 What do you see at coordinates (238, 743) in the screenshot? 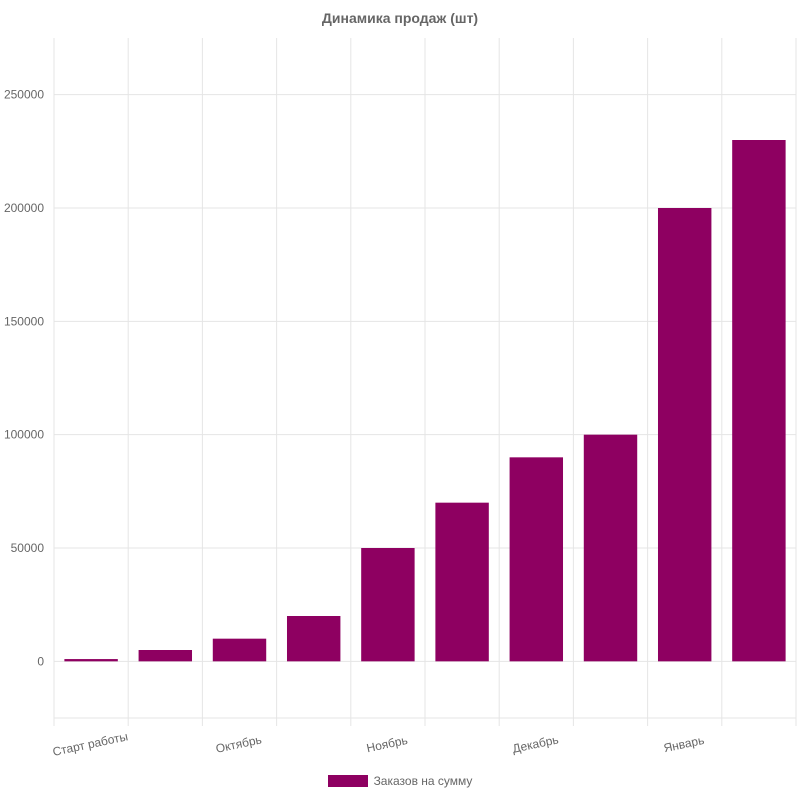
I see `x-tick-label: Октябрь` at bounding box center [238, 743].